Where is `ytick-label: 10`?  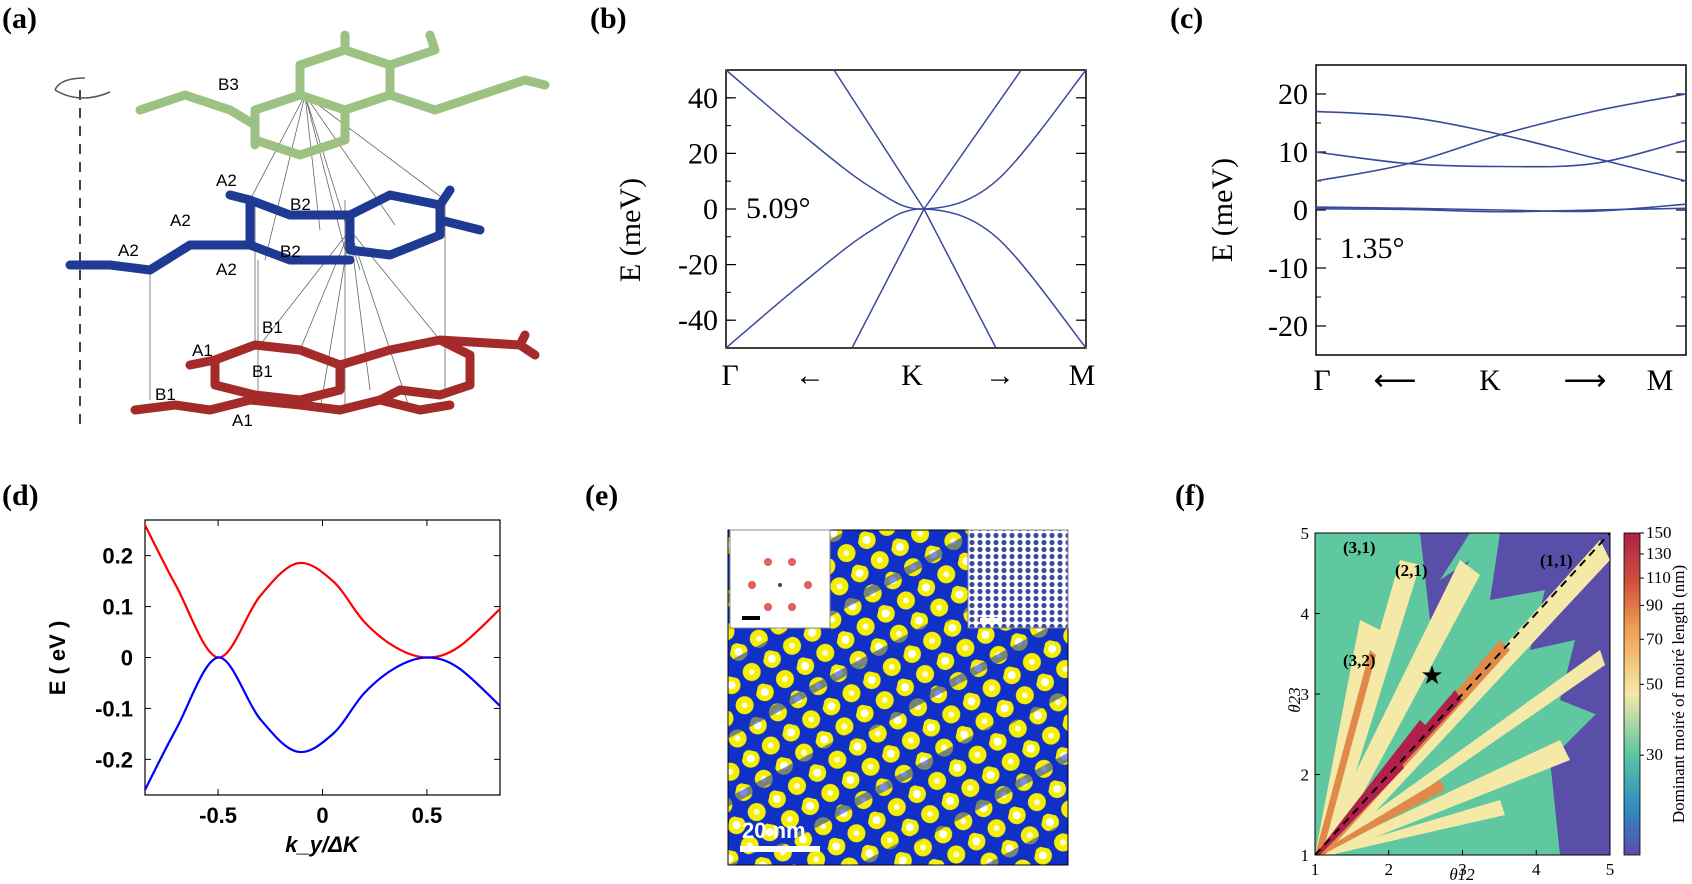
ytick-label: 10 is located at coordinates (1293, 152).